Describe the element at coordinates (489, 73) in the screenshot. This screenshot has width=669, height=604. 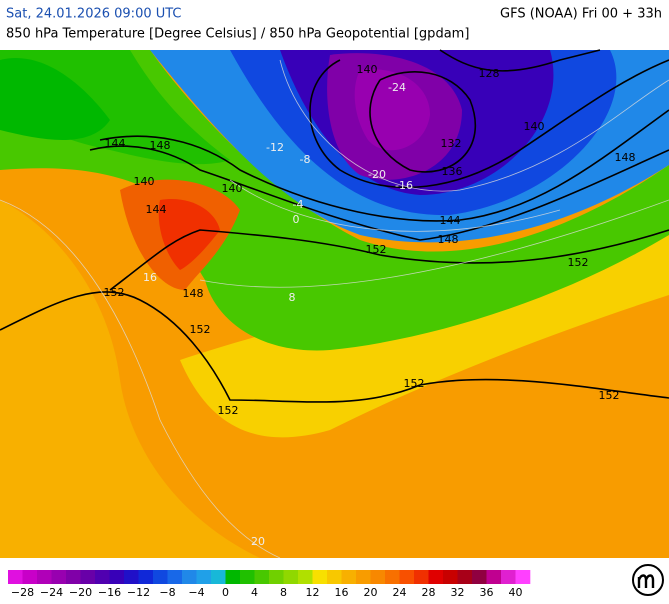
I see `contour-label: 128` at that location.